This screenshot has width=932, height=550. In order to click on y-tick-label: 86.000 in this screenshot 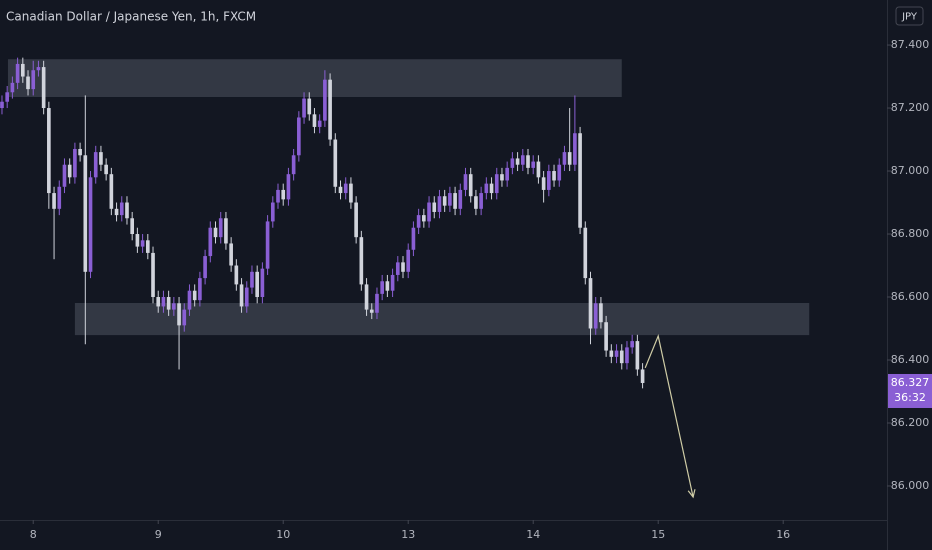, I will do `click(910, 485)`.